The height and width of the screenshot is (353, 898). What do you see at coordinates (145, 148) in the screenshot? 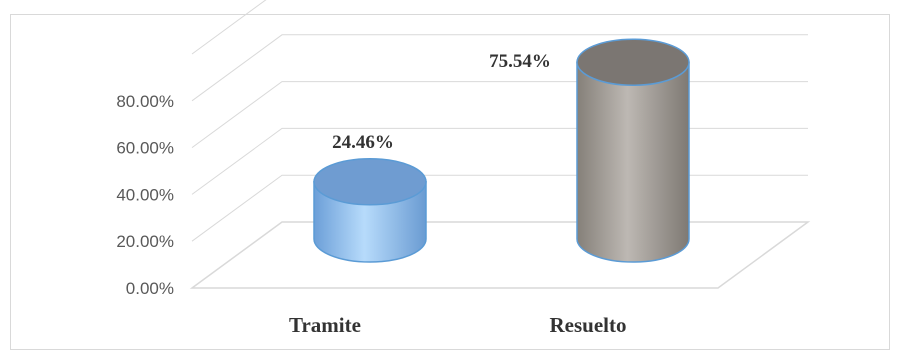
I see `y-tick-label: 60.00%` at bounding box center [145, 148].